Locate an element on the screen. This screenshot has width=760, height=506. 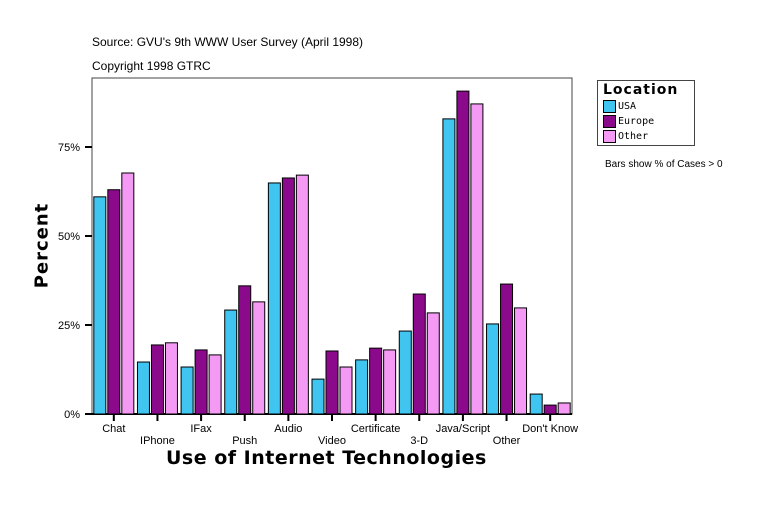
legend-label: Europe is located at coordinates (636, 121).